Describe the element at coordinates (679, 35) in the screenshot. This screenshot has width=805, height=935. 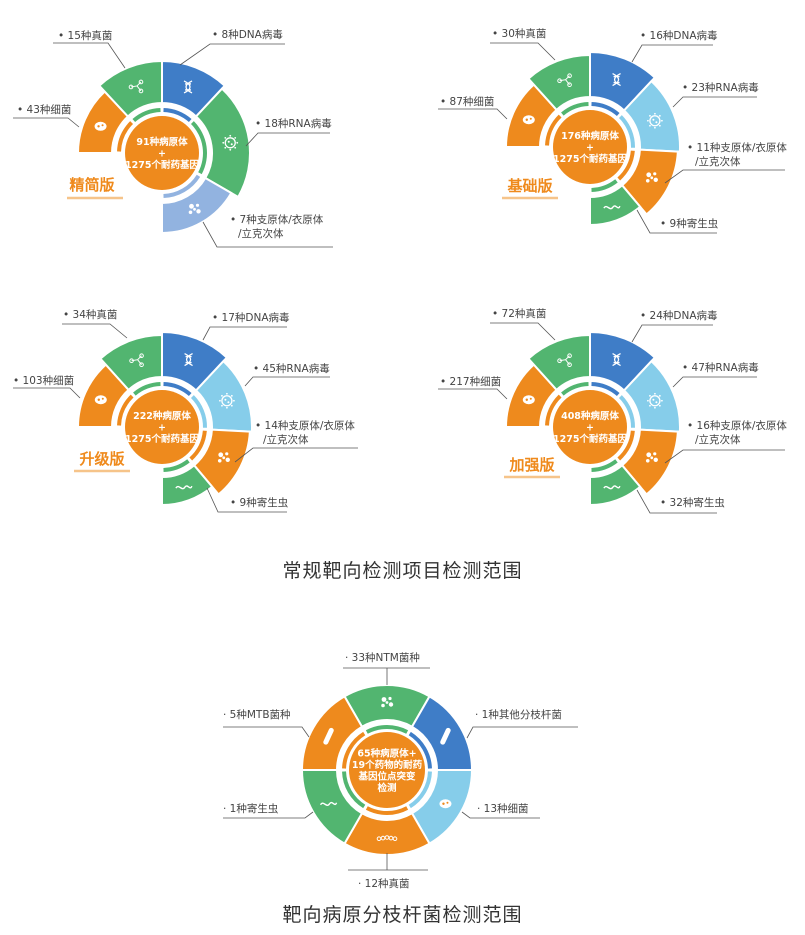
I see `segment-label: • 16种DNA病毒` at that location.